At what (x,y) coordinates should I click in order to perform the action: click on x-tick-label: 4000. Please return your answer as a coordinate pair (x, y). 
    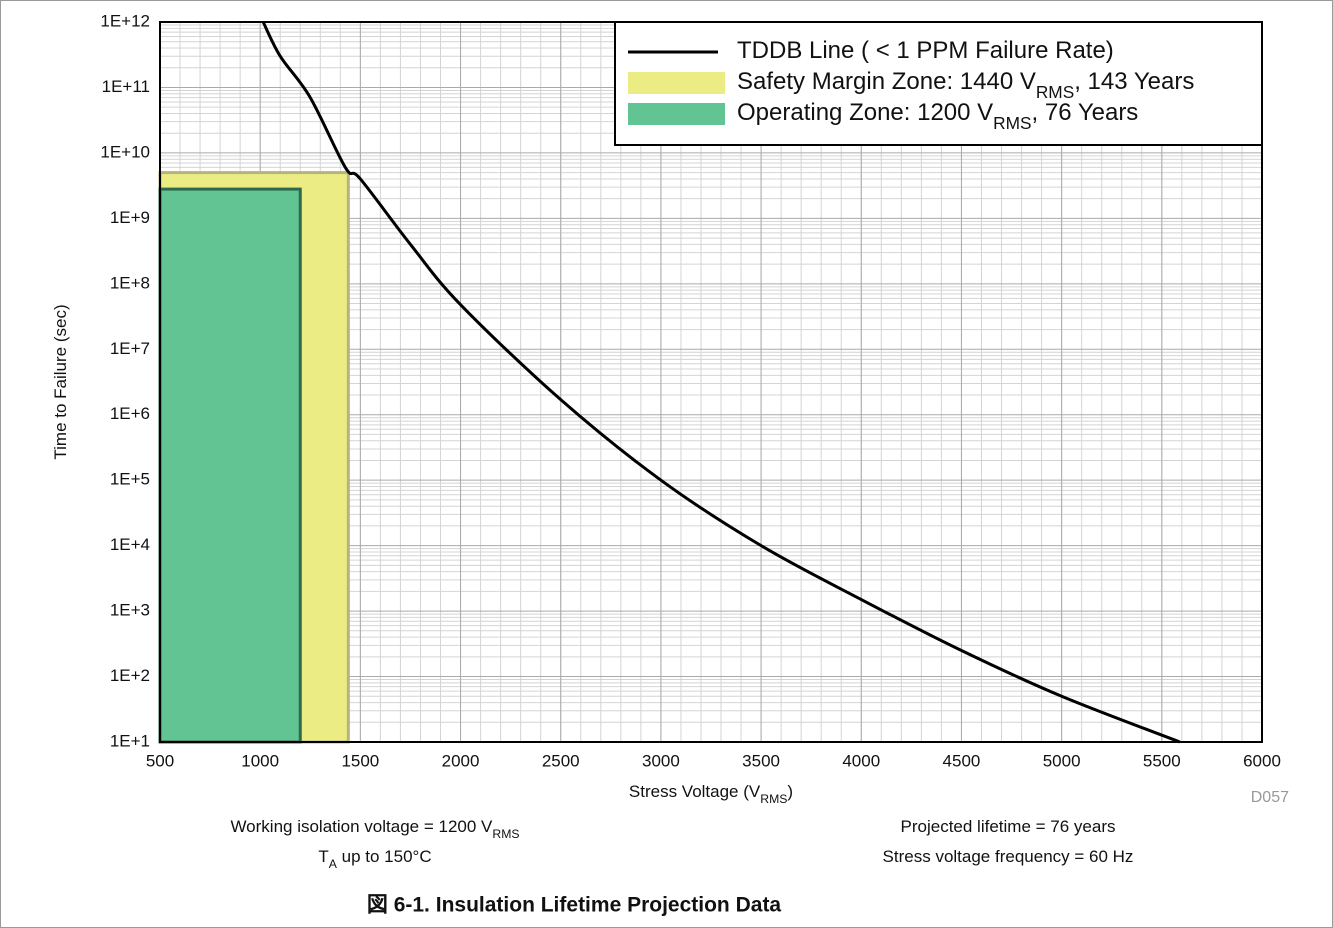
    Looking at the image, I should click on (861, 760).